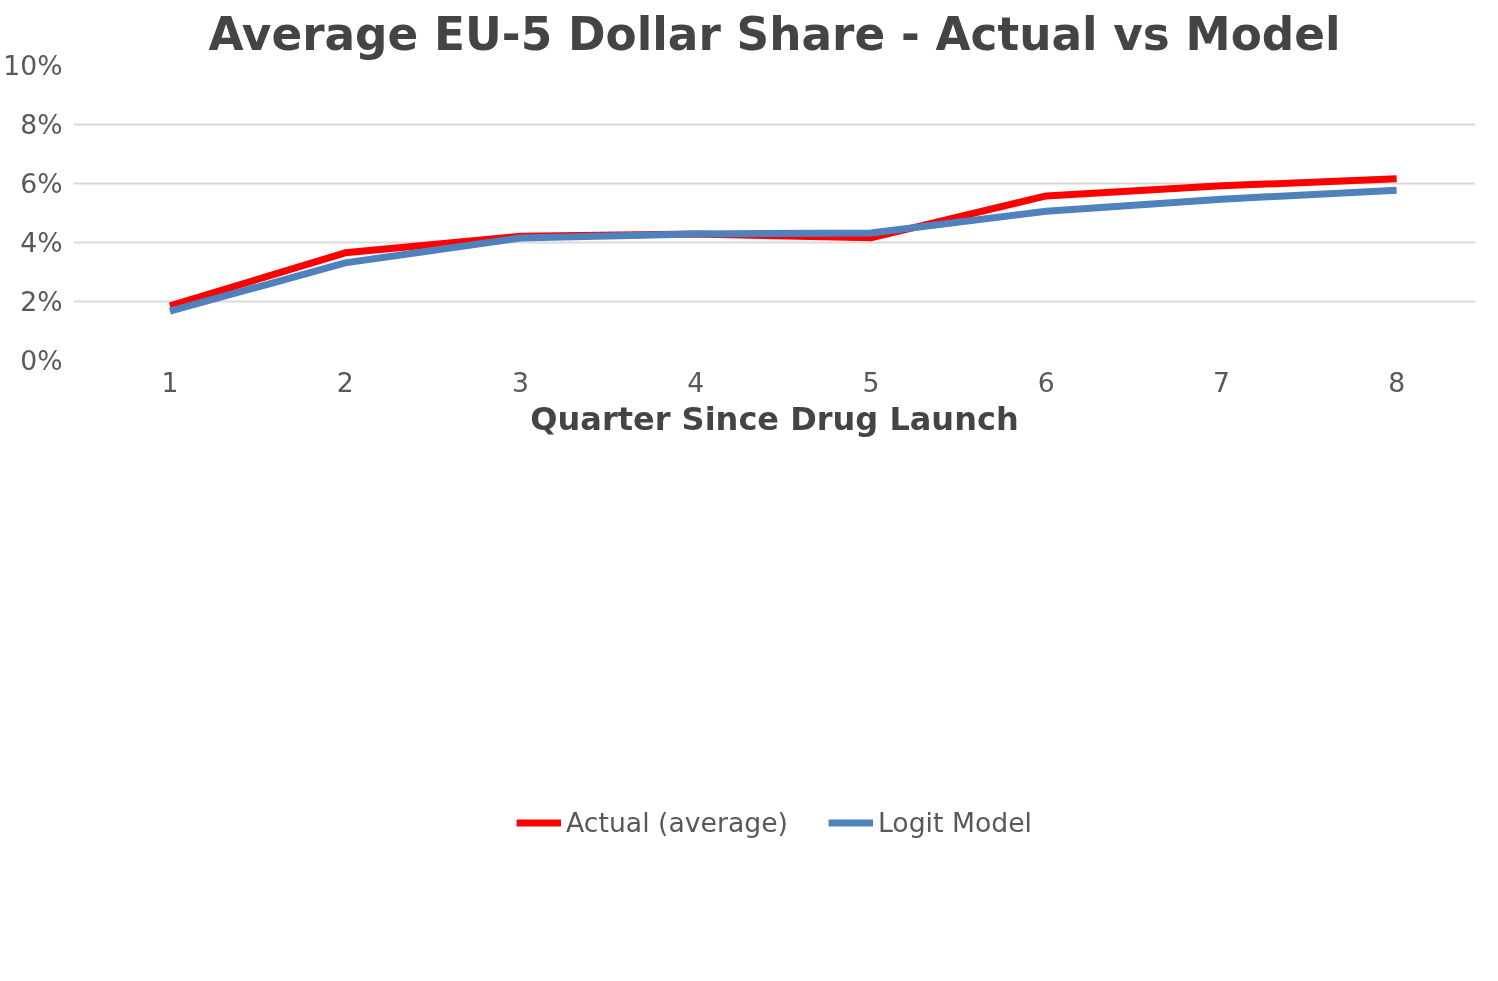 Image resolution: width=1498 pixels, height=981 pixels. Describe the element at coordinates (520, 382) in the screenshot. I see `x-tick-label: 3` at that location.